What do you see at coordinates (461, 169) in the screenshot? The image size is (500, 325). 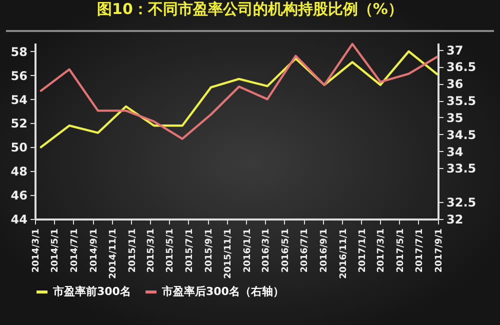 I see `y2-tick-label: 33.5` at bounding box center [461, 169].